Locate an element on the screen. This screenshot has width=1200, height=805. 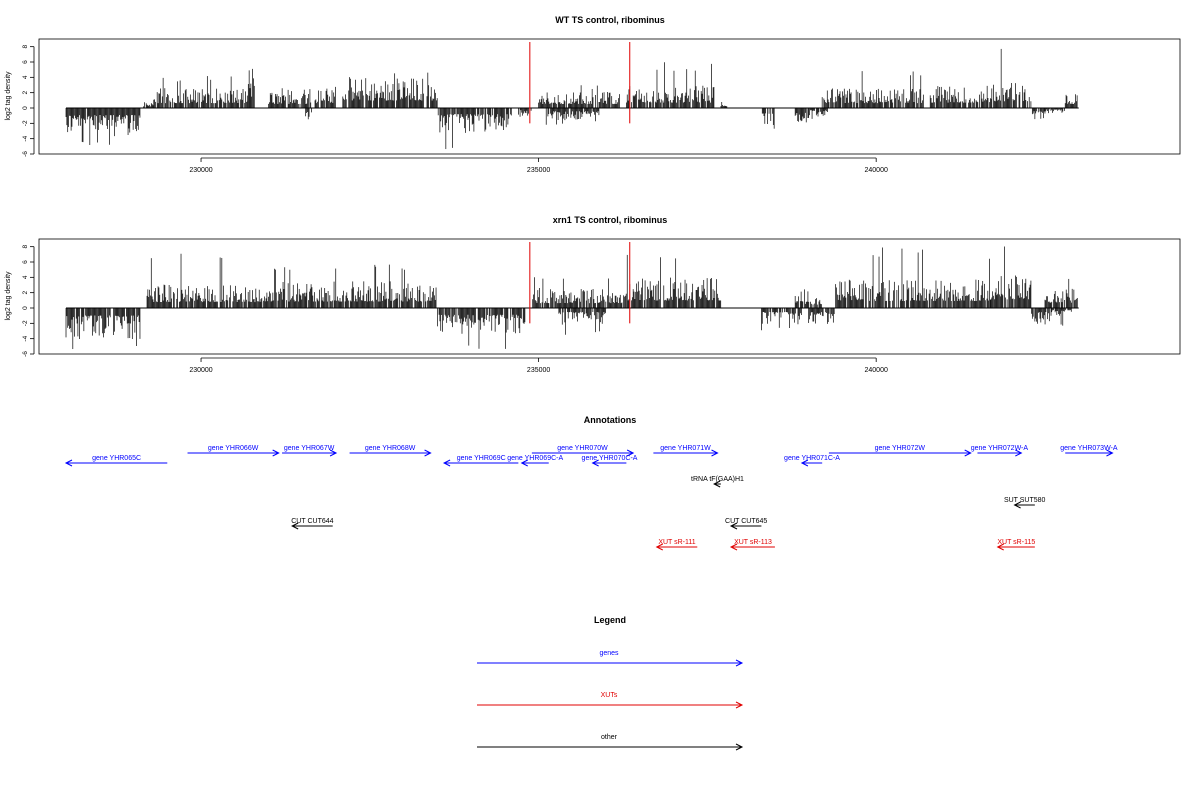
annotations-title: Annotations is located at coordinates (610, 420).